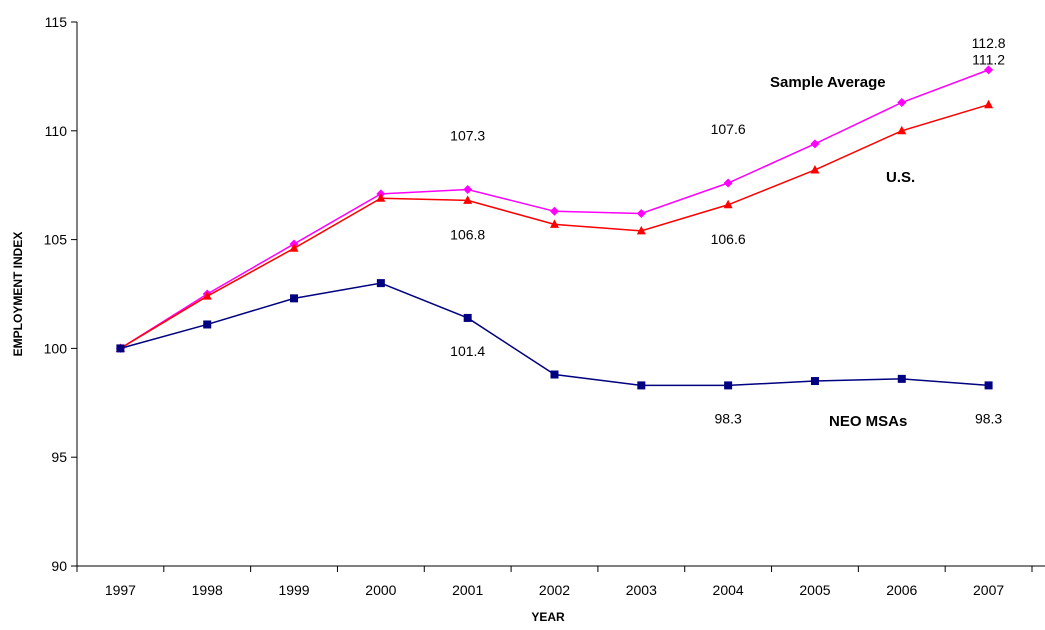 This screenshot has height=630, width=1045. Describe the element at coordinates (554, 334) in the screenshot. I see `series-line-neo-msas` at that location.